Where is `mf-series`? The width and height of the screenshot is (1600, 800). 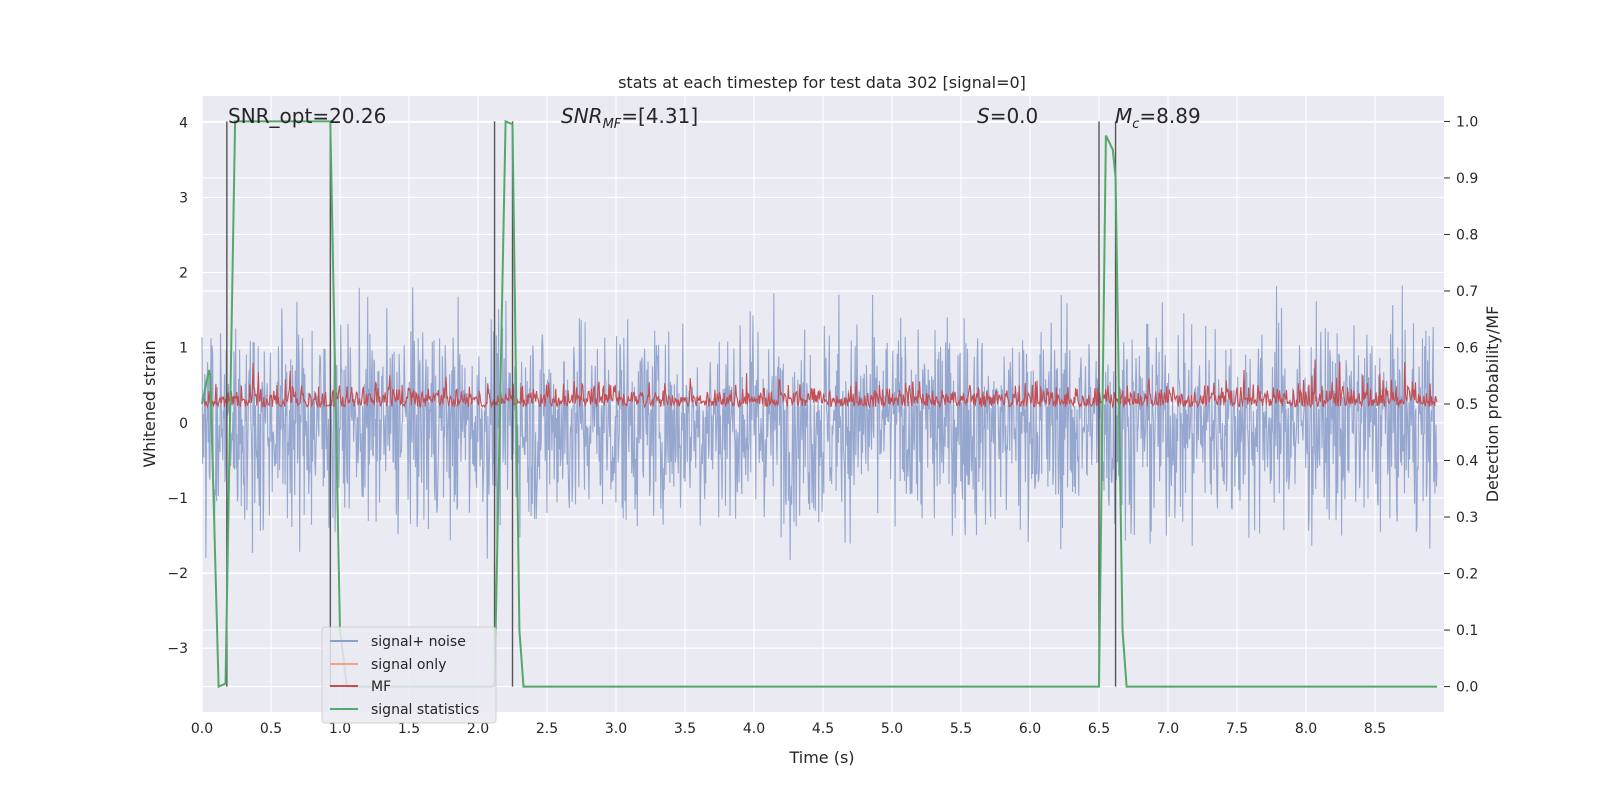
mf-series is located at coordinates (819, 384).